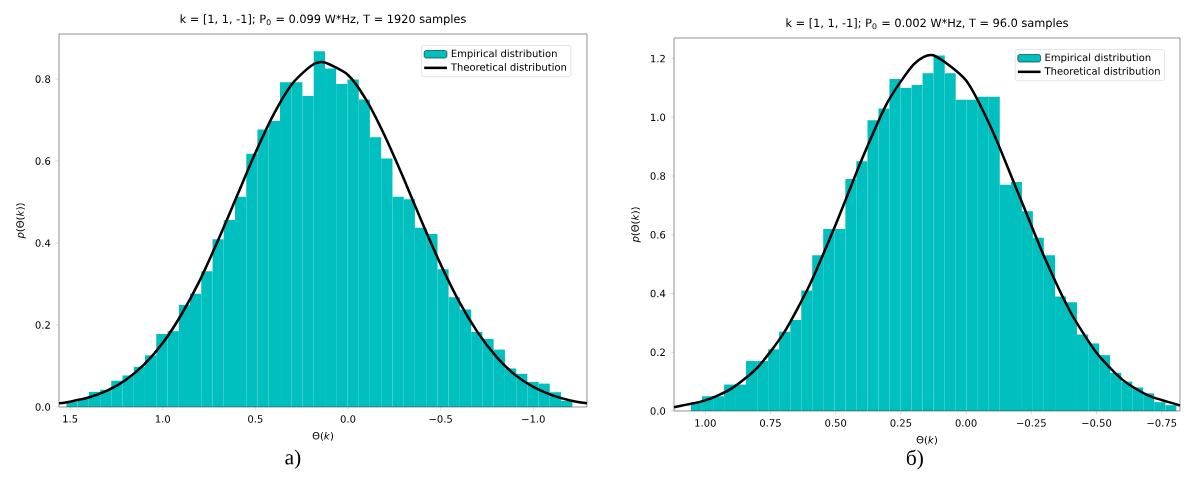 The width and height of the screenshot is (1188, 491). What do you see at coordinates (836, 423) in the screenshot?
I see `x-tick-label: 0.50` at bounding box center [836, 423].